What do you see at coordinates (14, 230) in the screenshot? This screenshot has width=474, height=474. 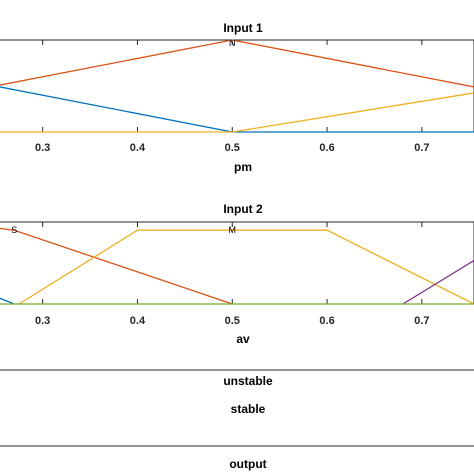 I see `mf-label: S` at bounding box center [14, 230].